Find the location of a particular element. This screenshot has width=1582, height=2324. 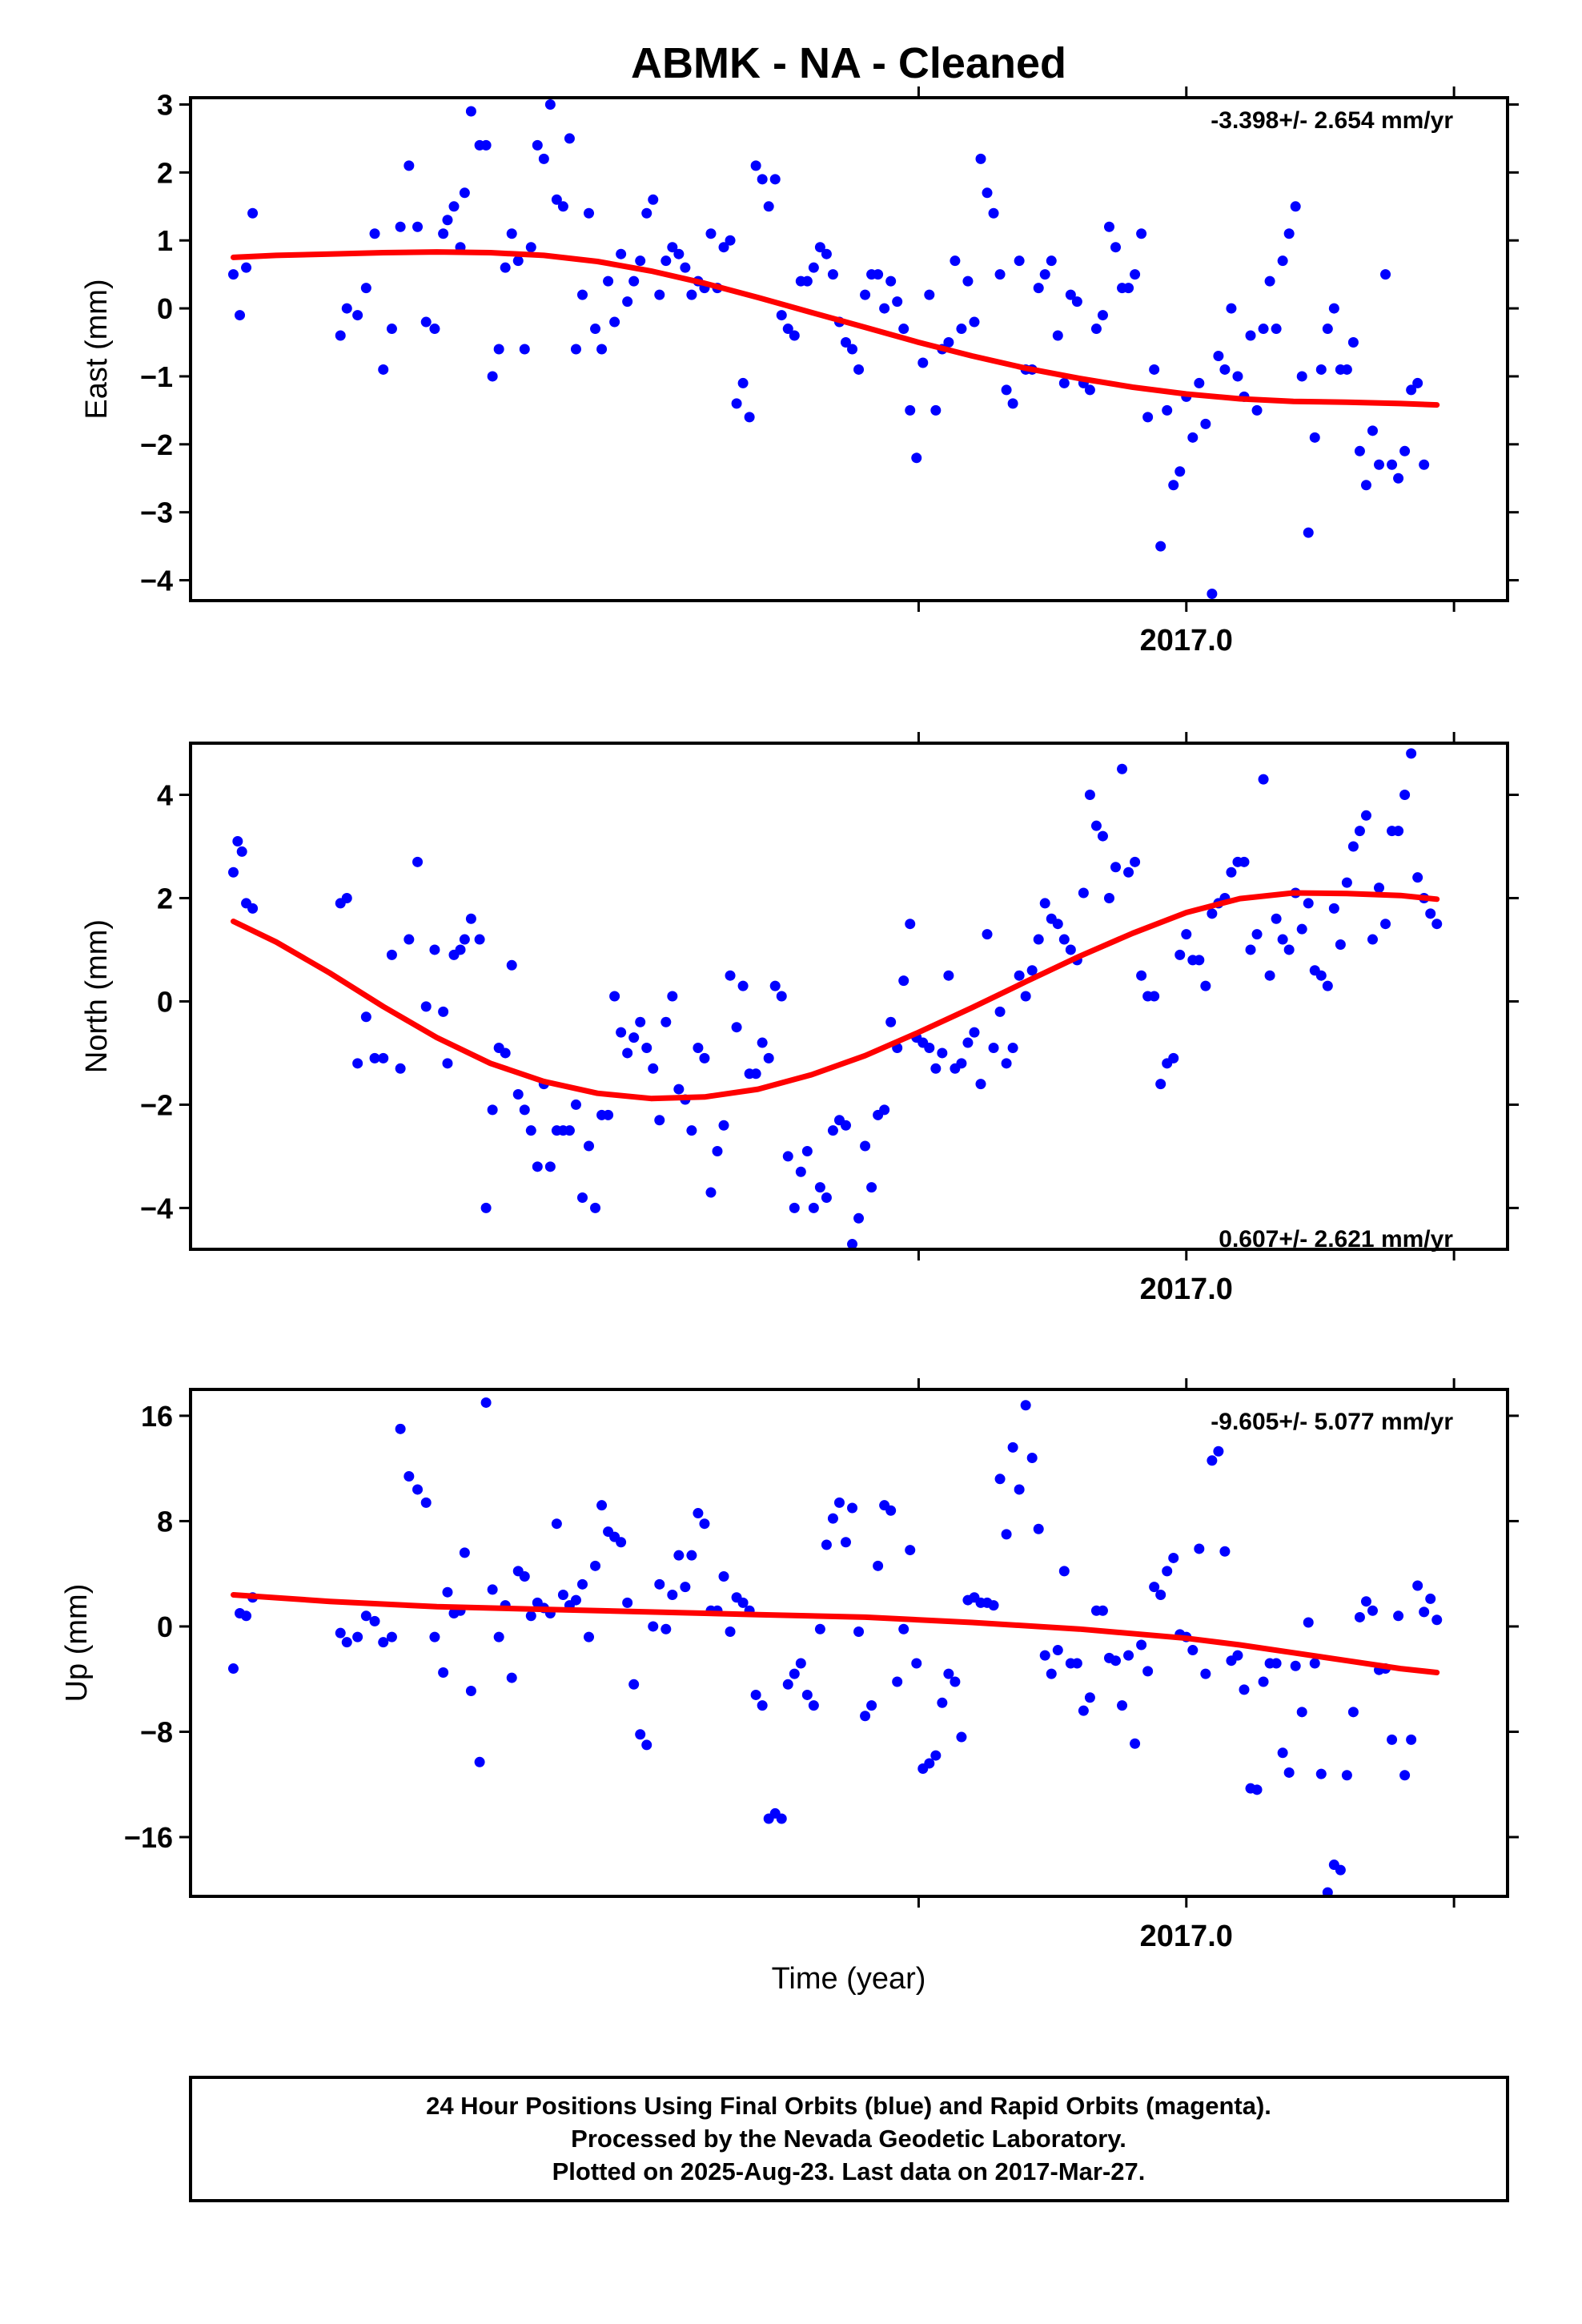

up-fit-line is located at coordinates (836, 1633).